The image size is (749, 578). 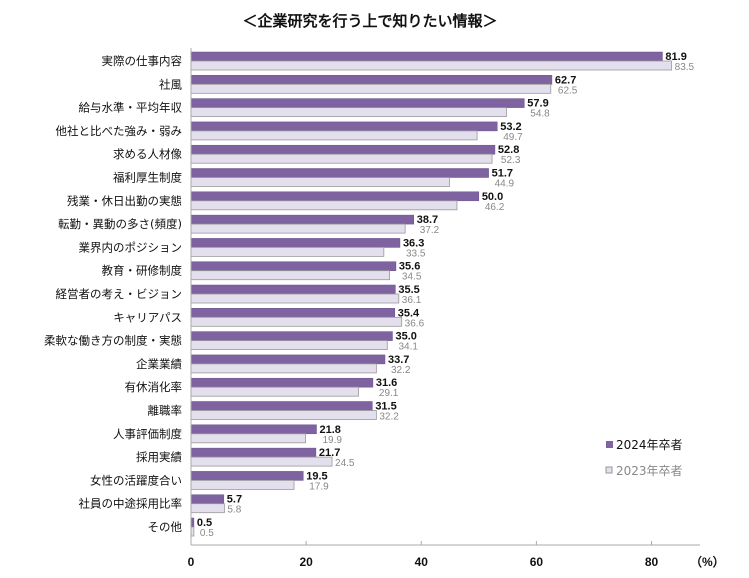 What do you see at coordinates (113, 341) in the screenshot?
I see `category-label: 柔軟な働き方の制度・実態` at bounding box center [113, 341].